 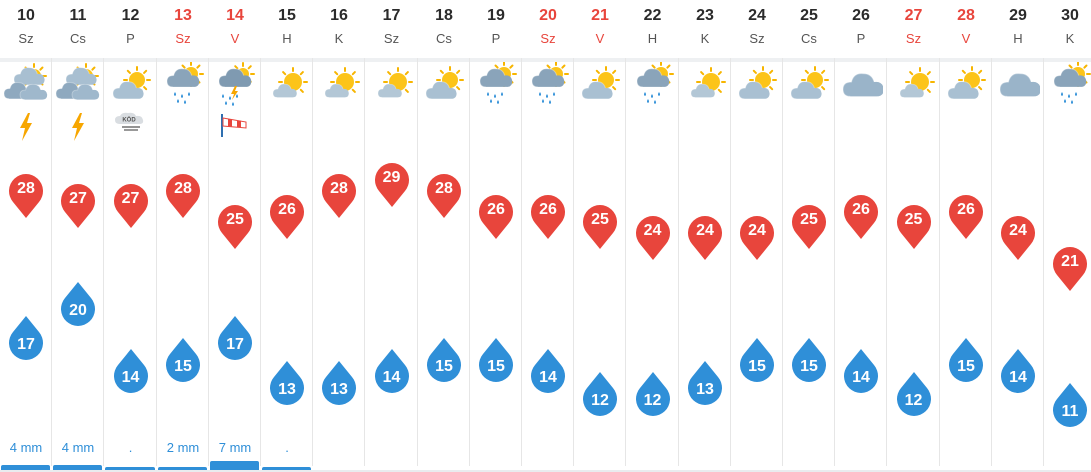 What do you see at coordinates (809, 15) in the screenshot?
I see `day-number: 25` at bounding box center [809, 15].